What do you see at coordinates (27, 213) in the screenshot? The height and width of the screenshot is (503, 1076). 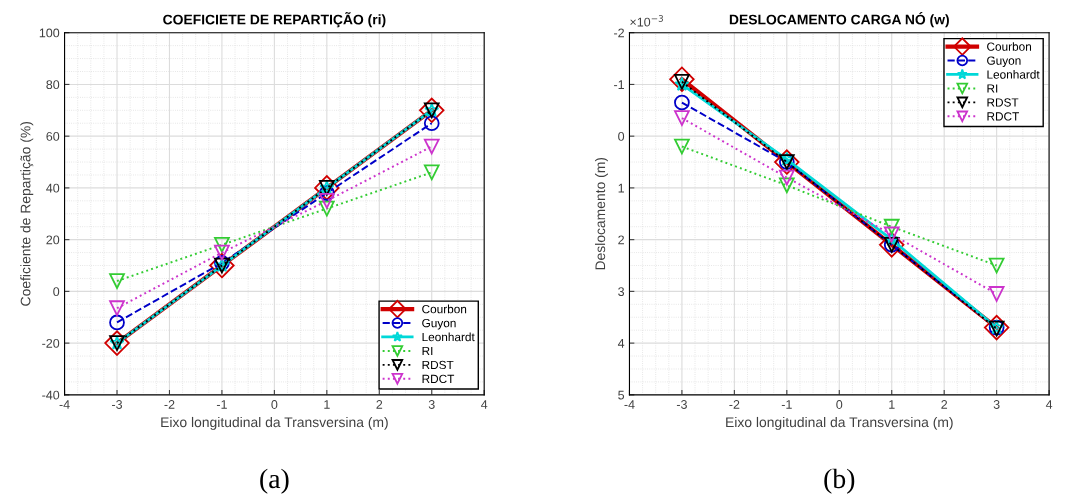 I see `y-axis-title: Coeficiente de Repartição (%)` at bounding box center [27, 213].